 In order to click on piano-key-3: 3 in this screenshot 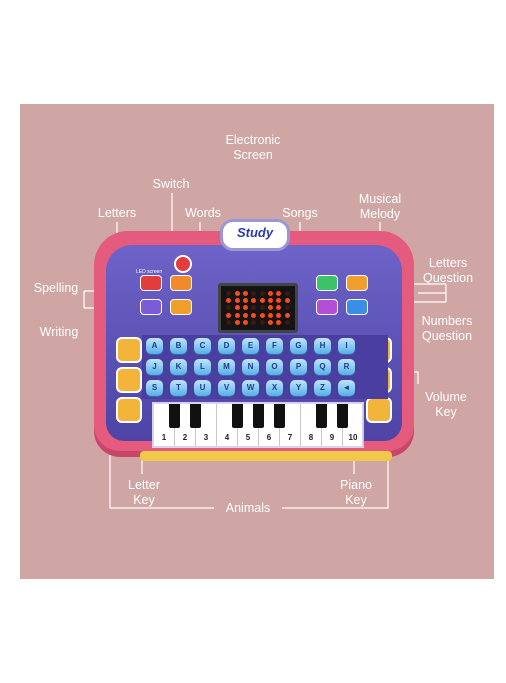, I will do `click(206, 425)`.